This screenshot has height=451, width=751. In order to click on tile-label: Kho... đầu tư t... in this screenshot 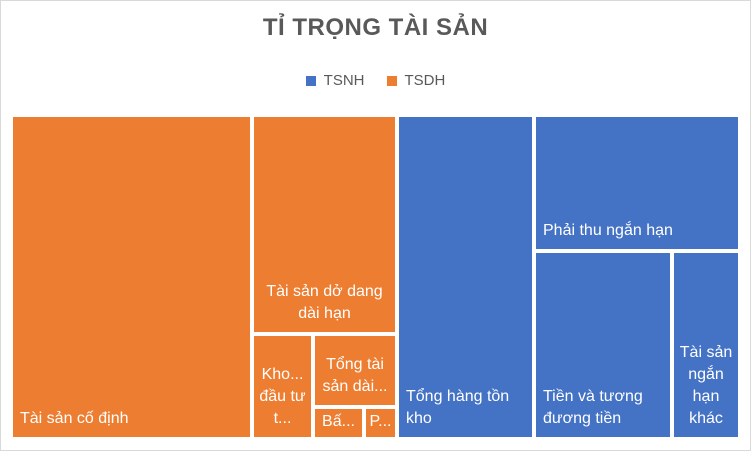, I will do `click(282, 396)`.